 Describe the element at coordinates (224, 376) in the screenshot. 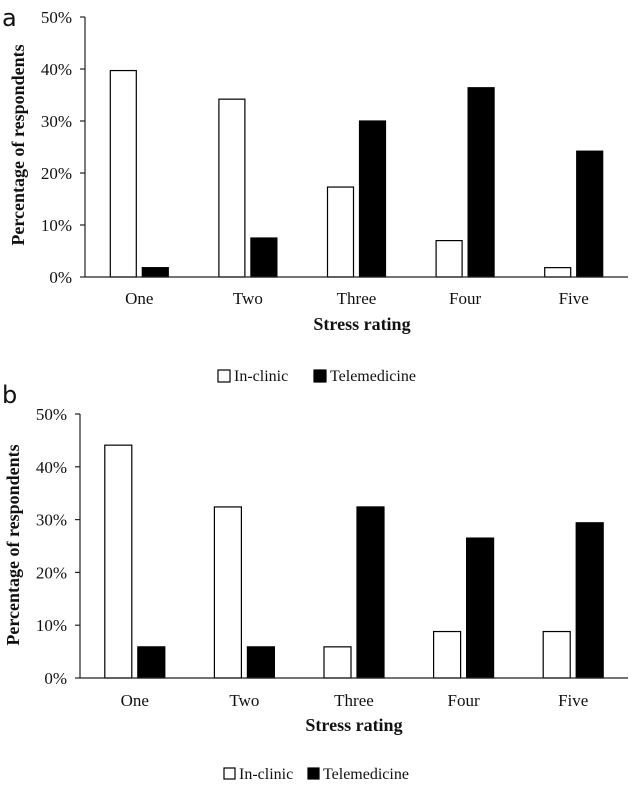

I see `legend-swatch-in-clinic-a` at that location.